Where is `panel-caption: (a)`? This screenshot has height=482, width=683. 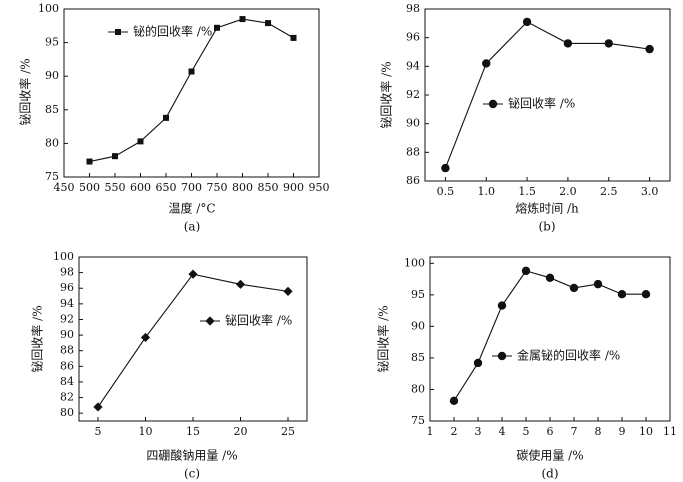 panel-caption: (a) is located at coordinates (192, 227).